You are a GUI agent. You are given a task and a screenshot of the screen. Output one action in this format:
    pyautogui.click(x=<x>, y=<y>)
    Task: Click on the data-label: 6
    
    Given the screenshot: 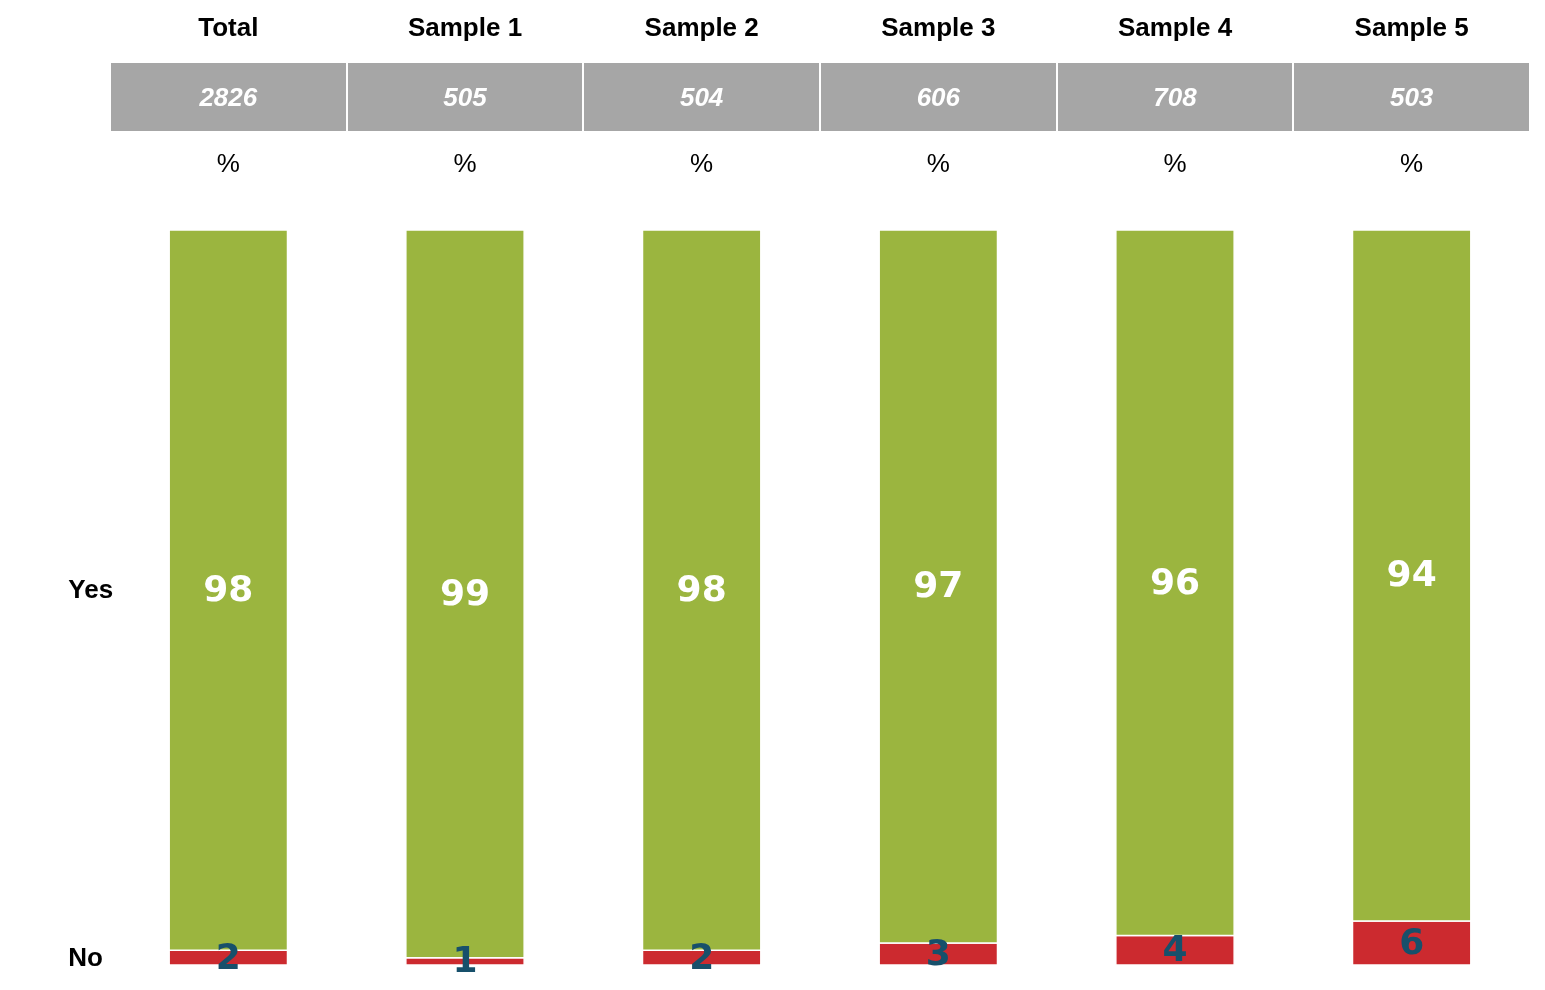 What is the action you would take?
    pyautogui.click(x=1412, y=941)
    